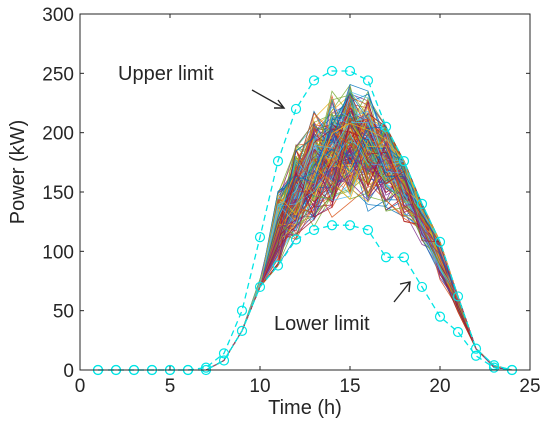 The height and width of the screenshot is (425, 550). Describe the element at coordinates (58, 74) in the screenshot. I see `y-tick-label: 250` at that location.